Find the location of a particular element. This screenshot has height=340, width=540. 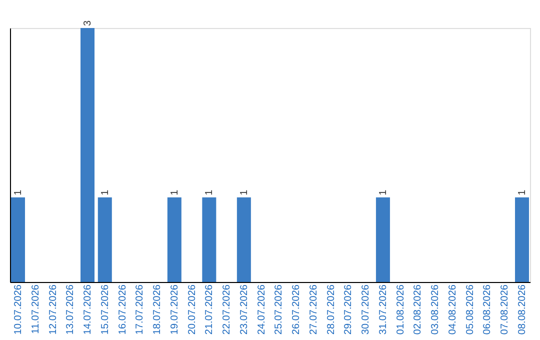

x-tick-label: 21.07.2026 is located at coordinates (210, 309).